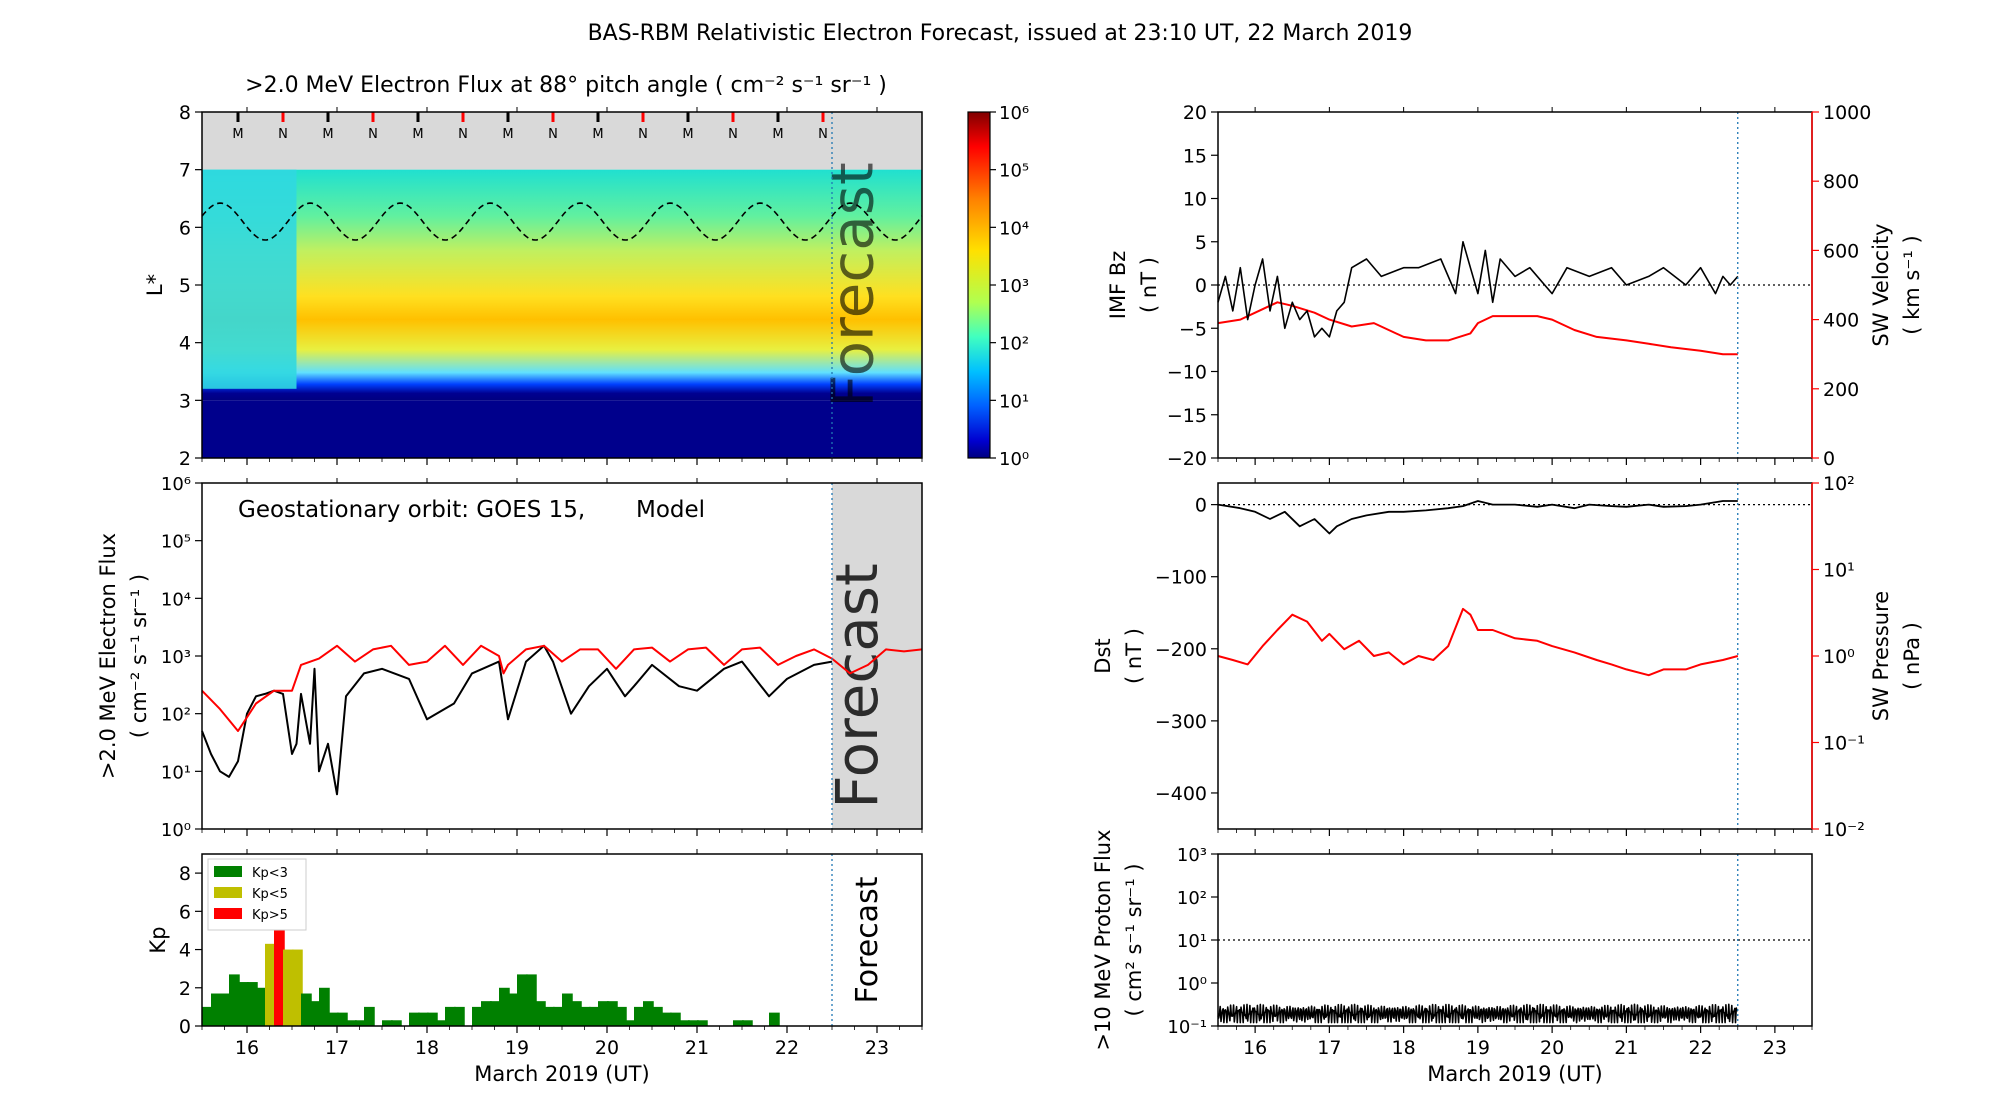 The image size is (2000, 1100). I want to click on dst-line, so click(1477, 517).